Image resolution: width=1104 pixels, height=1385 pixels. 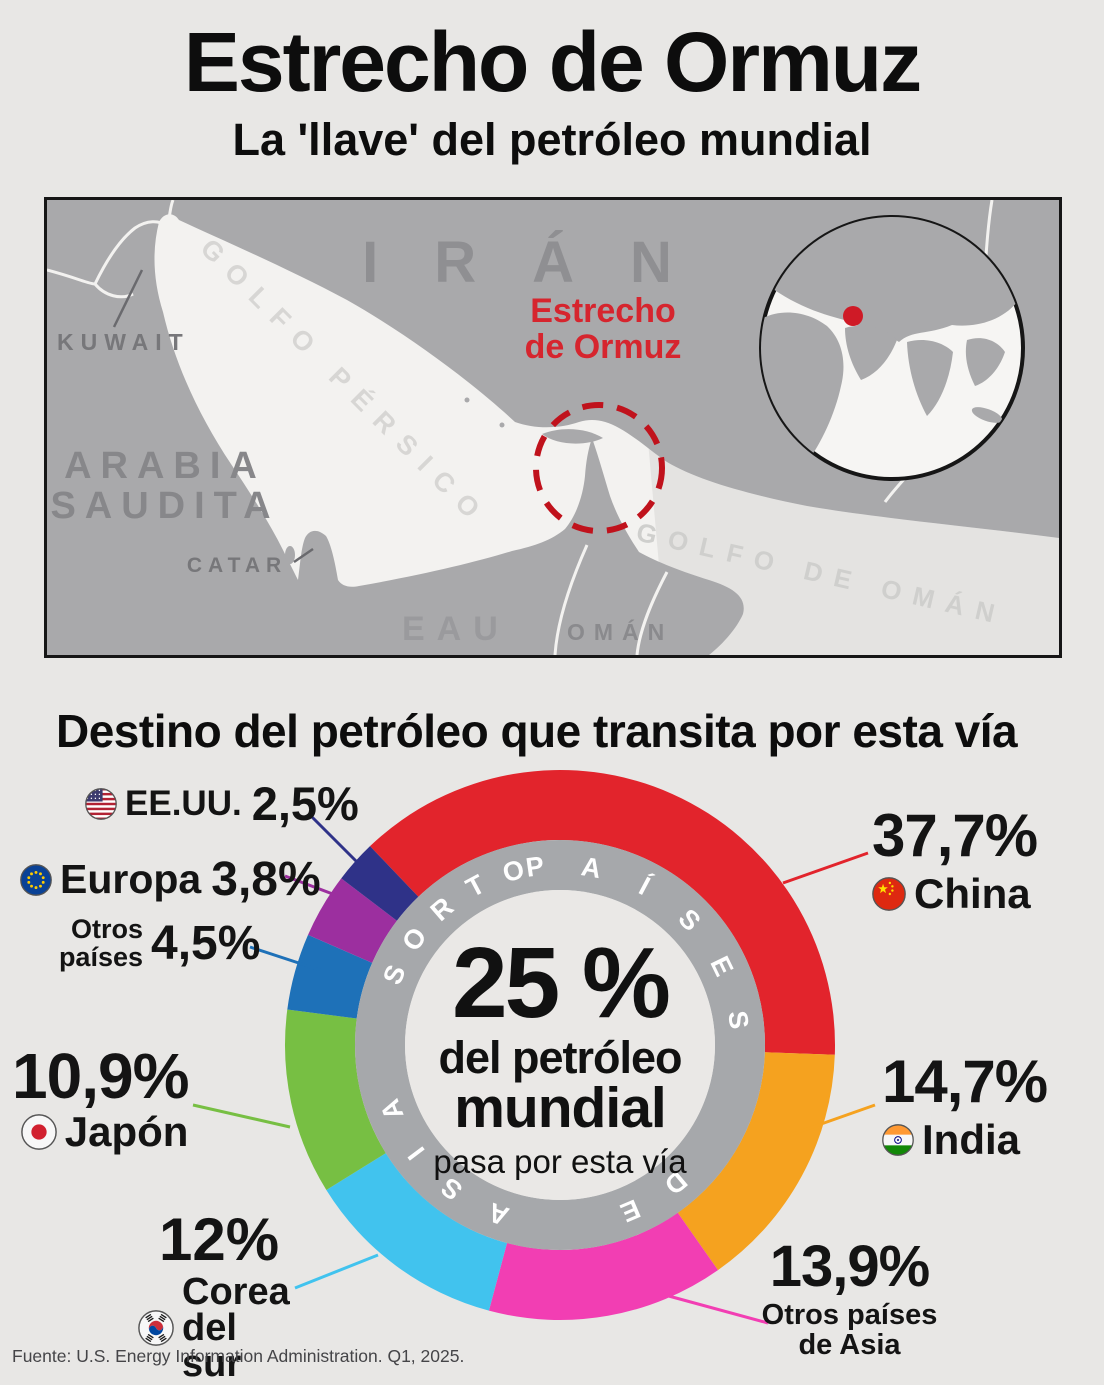 What do you see at coordinates (560, 1107) in the screenshot?
I see `center-line2: mundial` at bounding box center [560, 1107].